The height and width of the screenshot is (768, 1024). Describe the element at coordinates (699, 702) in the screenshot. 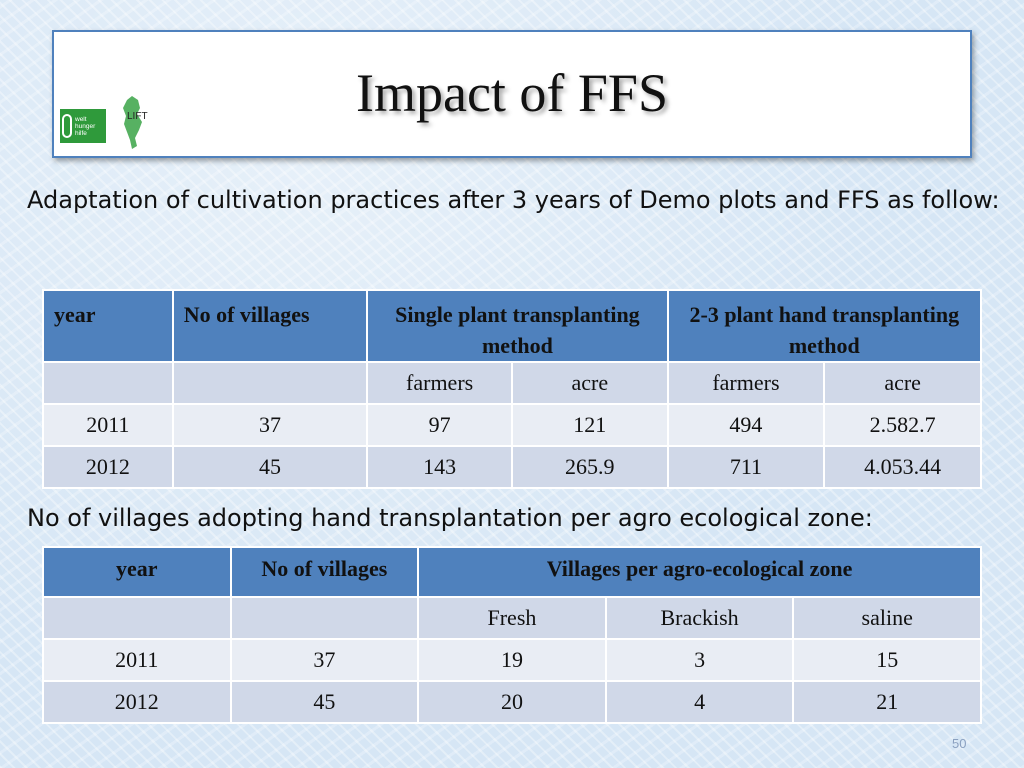

I see `table-cell: 4` at that location.